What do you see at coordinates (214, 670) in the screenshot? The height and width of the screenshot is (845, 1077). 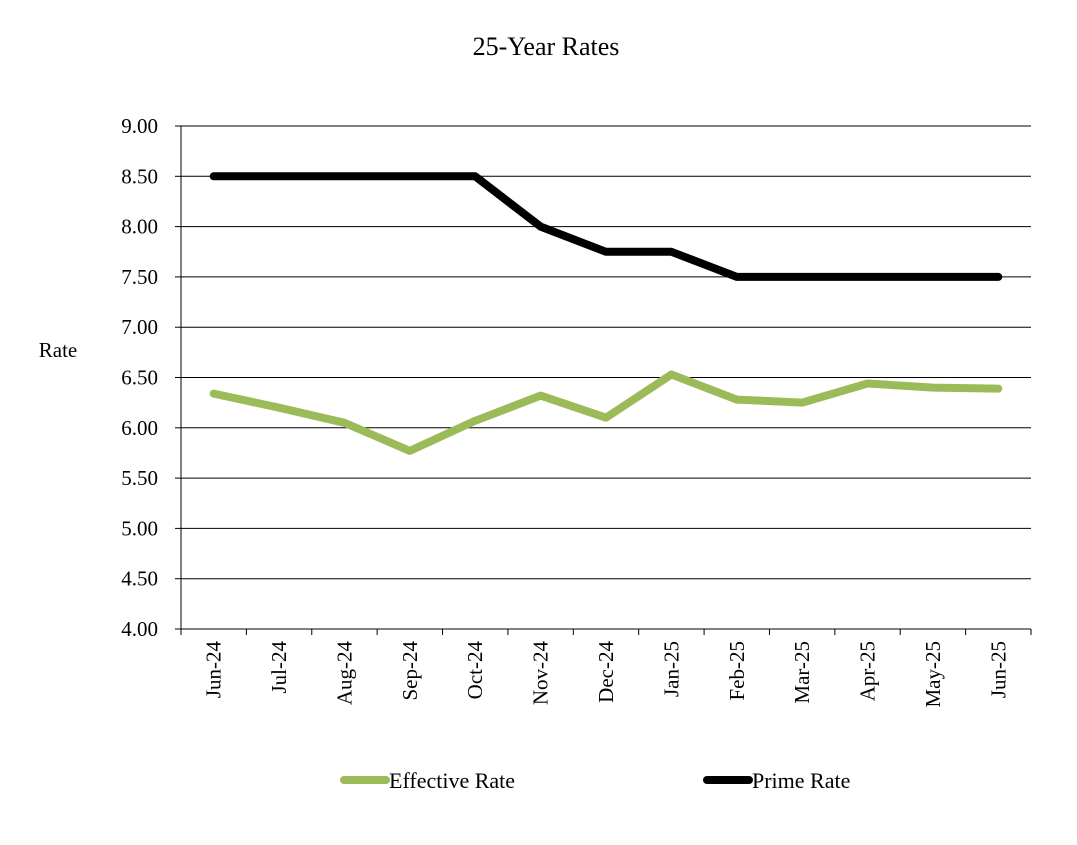 I see `x-tick-label: Jun-24` at bounding box center [214, 670].